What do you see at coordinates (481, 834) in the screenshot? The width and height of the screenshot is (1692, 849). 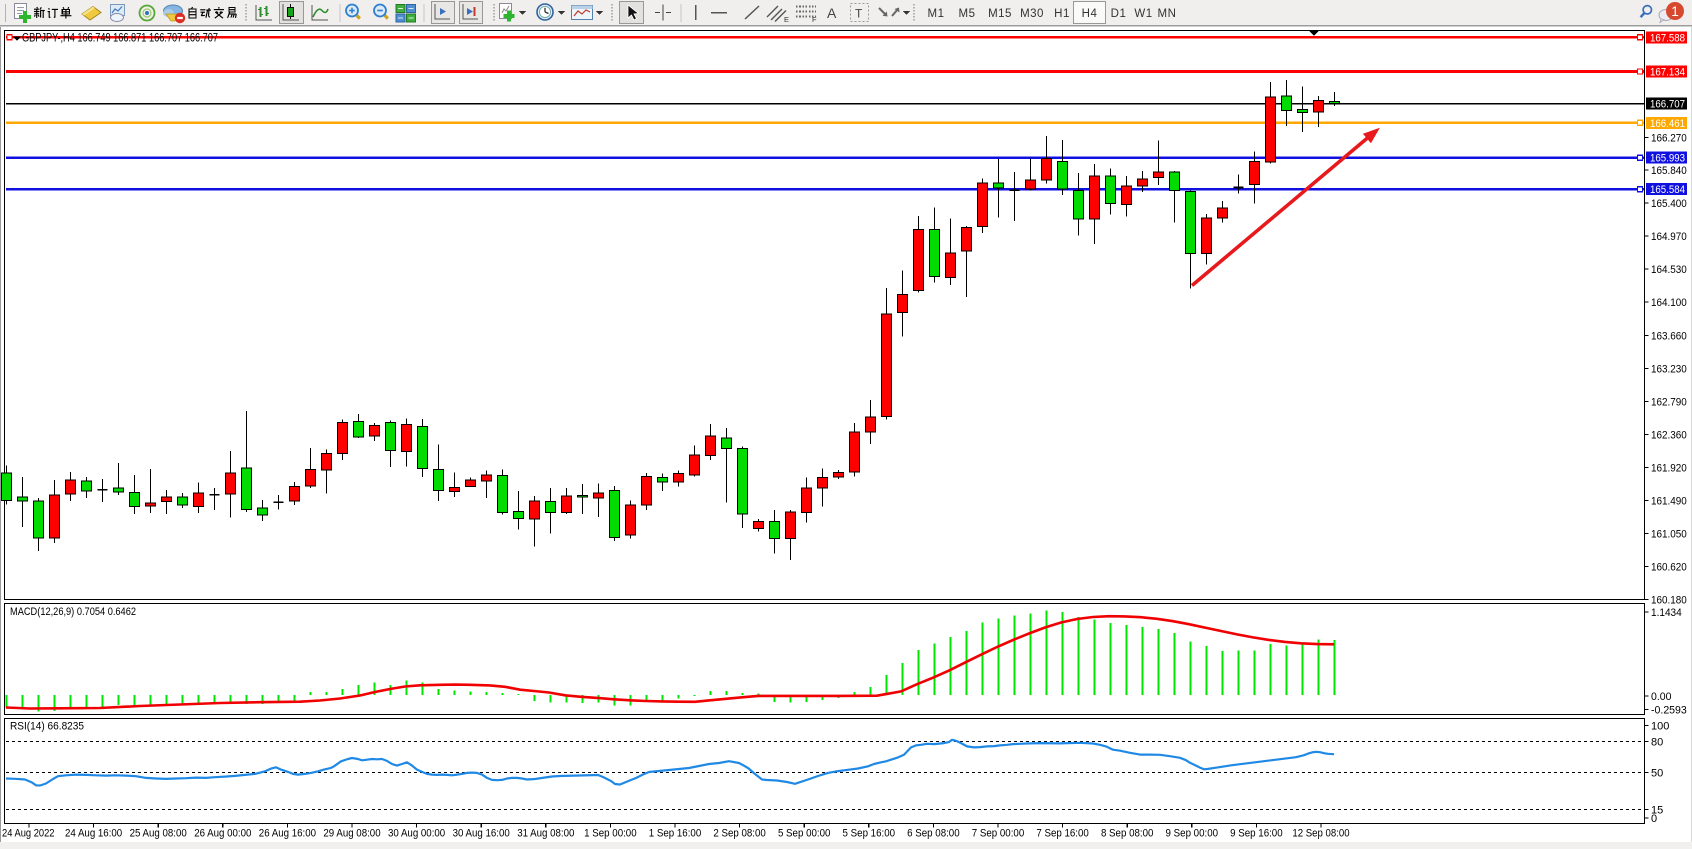 I see `svg-text: 30 Aug 16:00` at bounding box center [481, 834].